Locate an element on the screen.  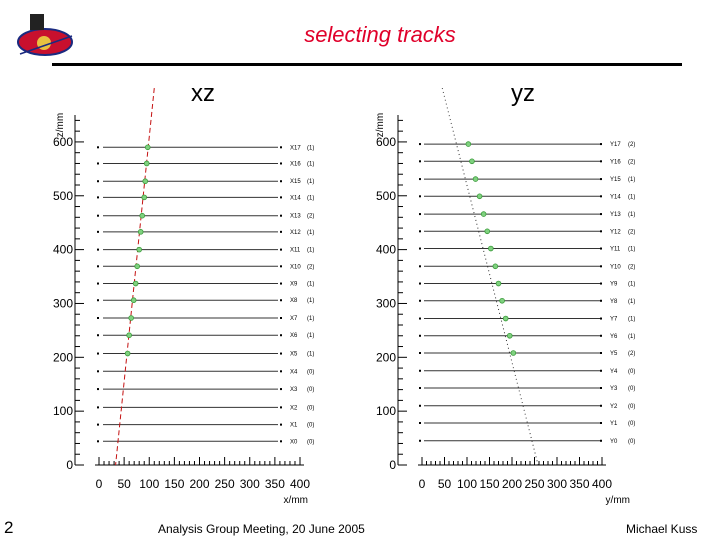
layer-label: Y9 is located at coordinates (614, 285).